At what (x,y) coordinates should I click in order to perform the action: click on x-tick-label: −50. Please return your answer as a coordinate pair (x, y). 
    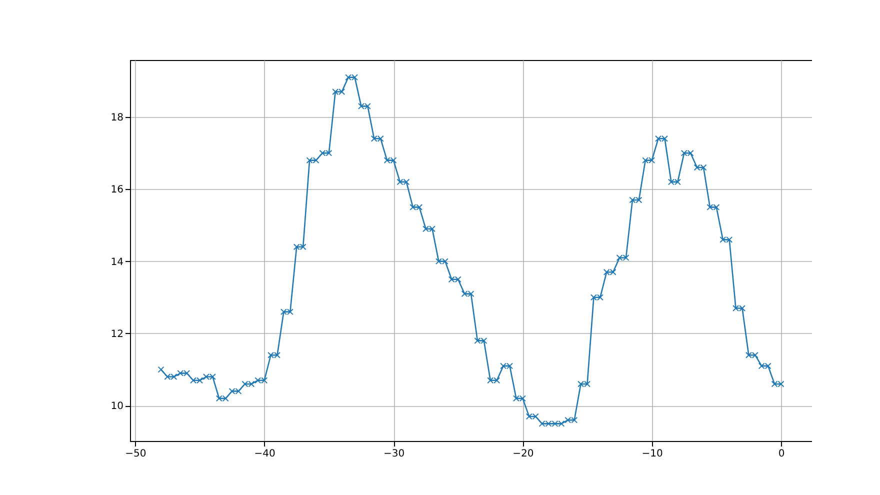
    Looking at the image, I should click on (135, 454).